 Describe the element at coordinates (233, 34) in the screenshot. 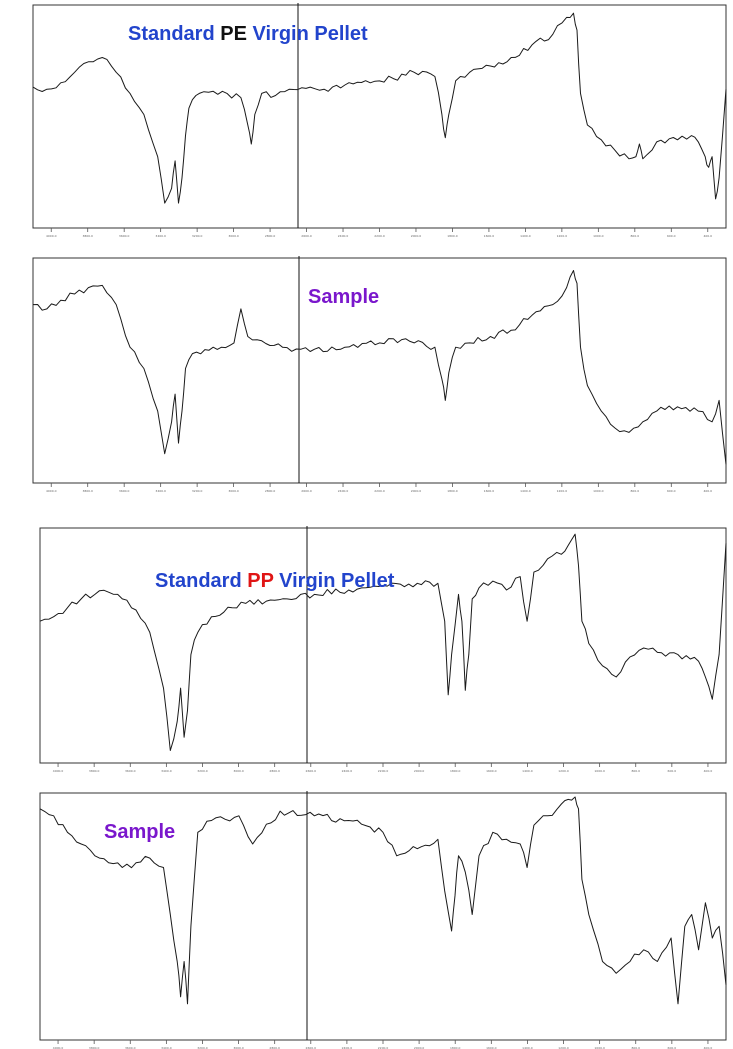

I see `chart-title-part: PE` at that location.